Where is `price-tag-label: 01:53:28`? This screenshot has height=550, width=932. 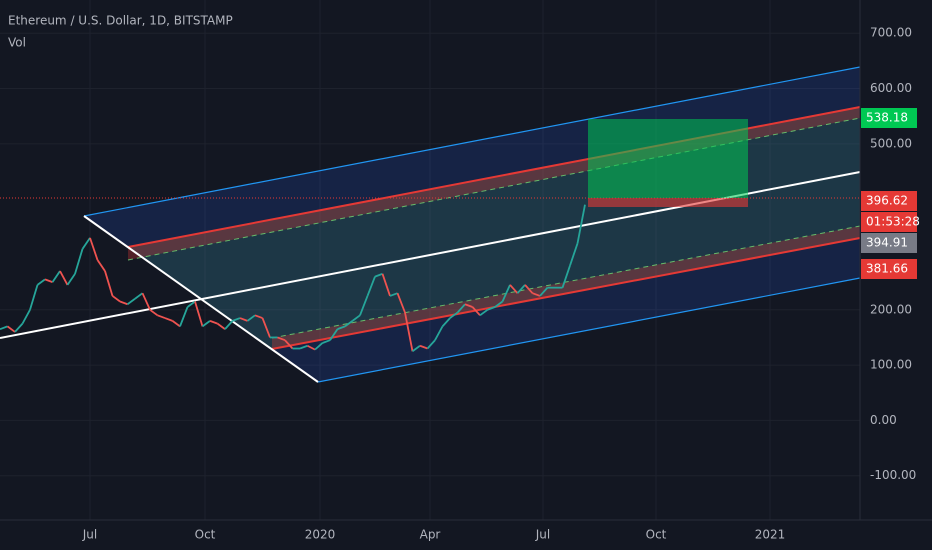 price-tag-label: 01:53:28 is located at coordinates (893, 222).